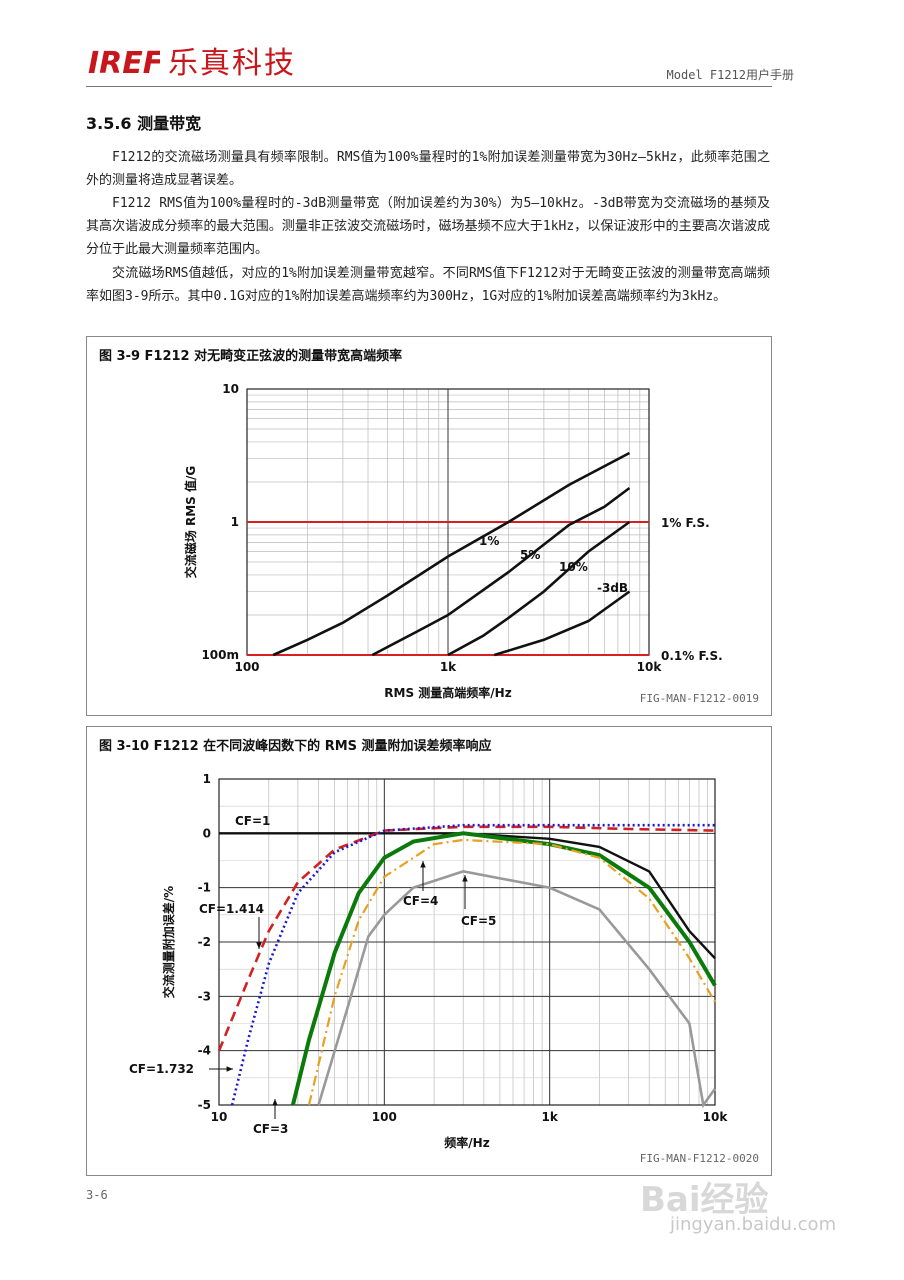  What do you see at coordinates (204, 996) in the screenshot?
I see `y-tick-label: -3` at bounding box center [204, 996].